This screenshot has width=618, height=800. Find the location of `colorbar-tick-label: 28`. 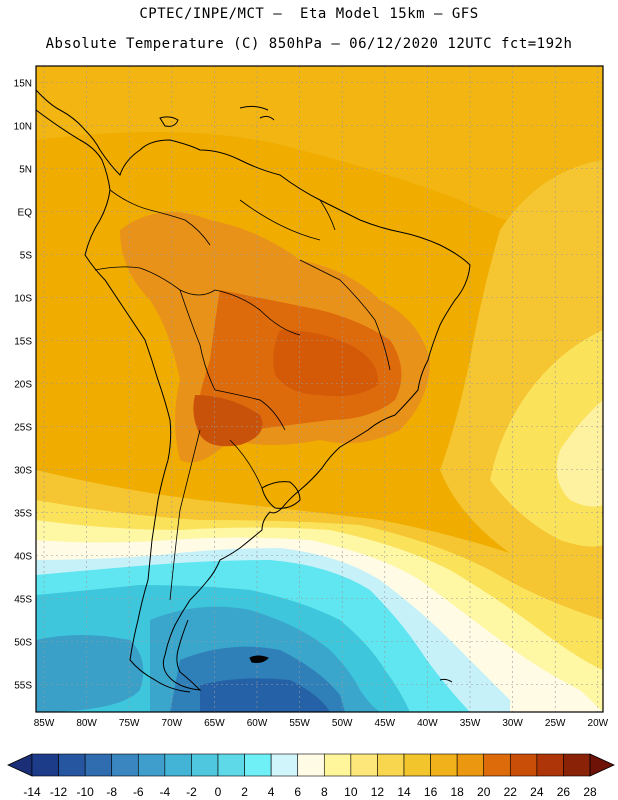

colorbar-tick-label: 28 is located at coordinates (590, 792).